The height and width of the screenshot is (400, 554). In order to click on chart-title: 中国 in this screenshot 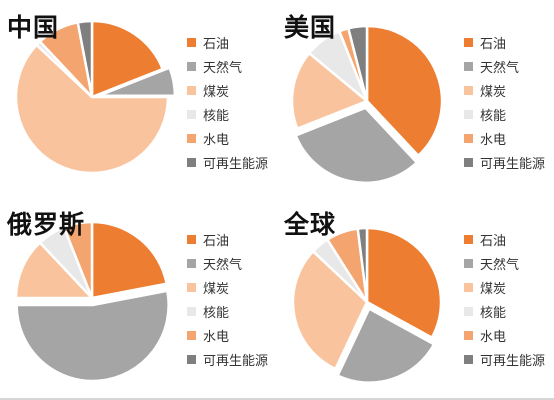, I will do `click(33, 27)`.